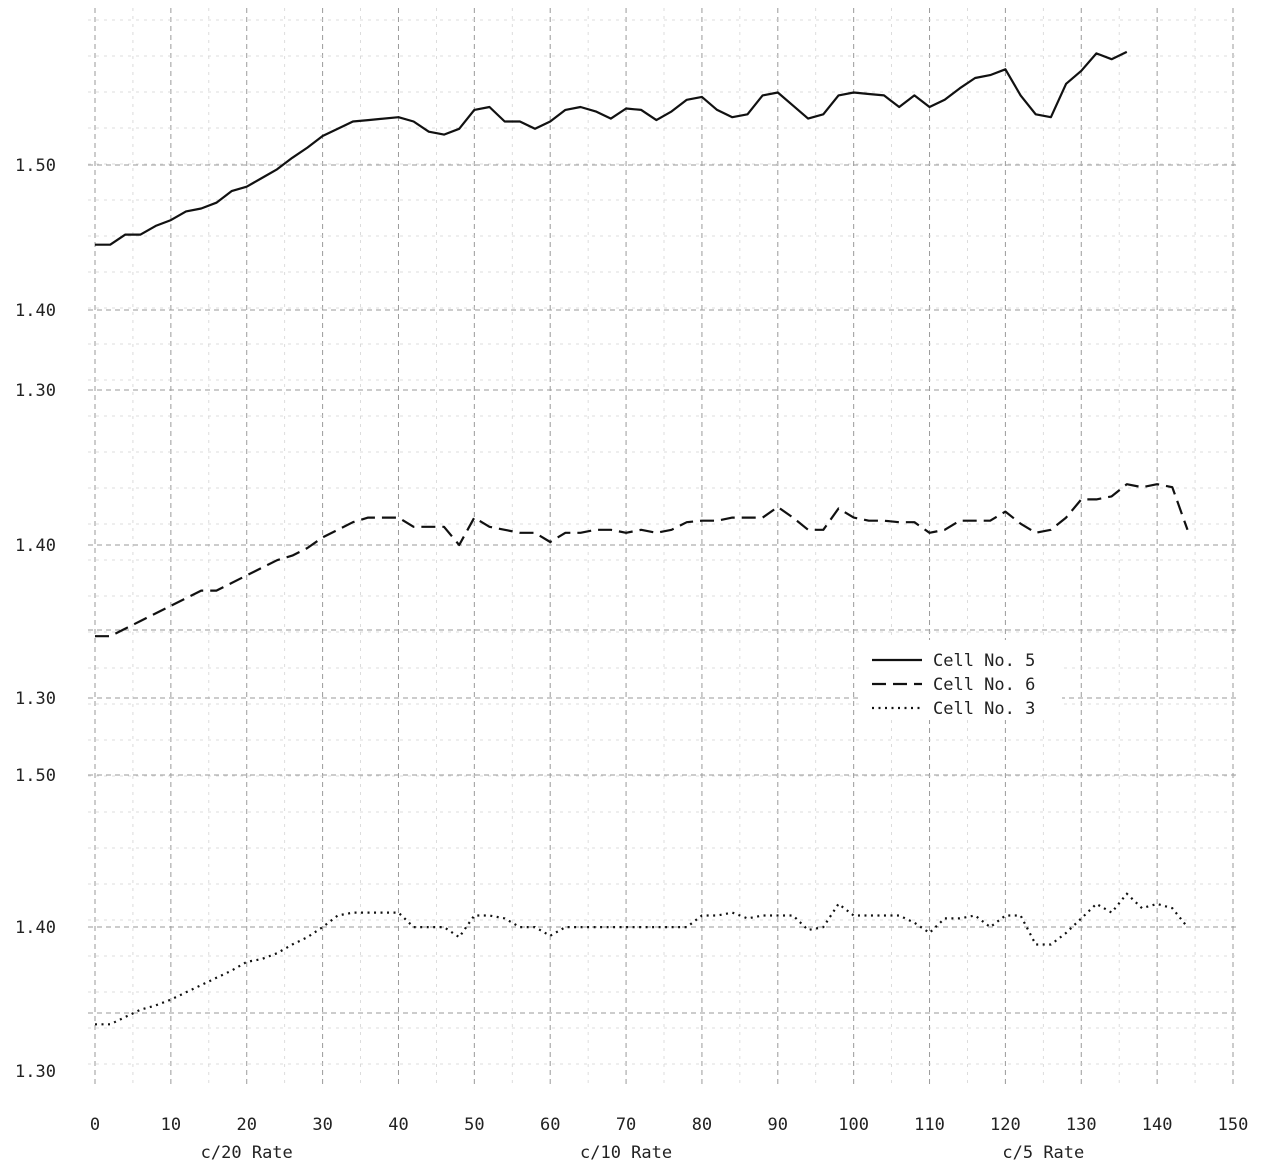 The height and width of the screenshot is (1173, 1269). Describe the element at coordinates (626, 1153) in the screenshot. I see `rate-label: c/10 Rate` at that location.